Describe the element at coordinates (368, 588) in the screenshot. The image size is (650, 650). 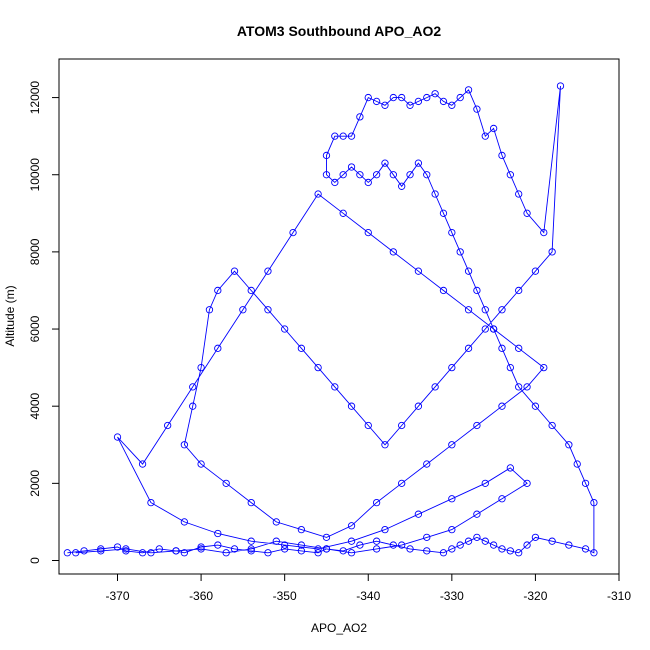
I see `x-axis: -370 -360 -350 -340 -330 -320 -310` at that location.